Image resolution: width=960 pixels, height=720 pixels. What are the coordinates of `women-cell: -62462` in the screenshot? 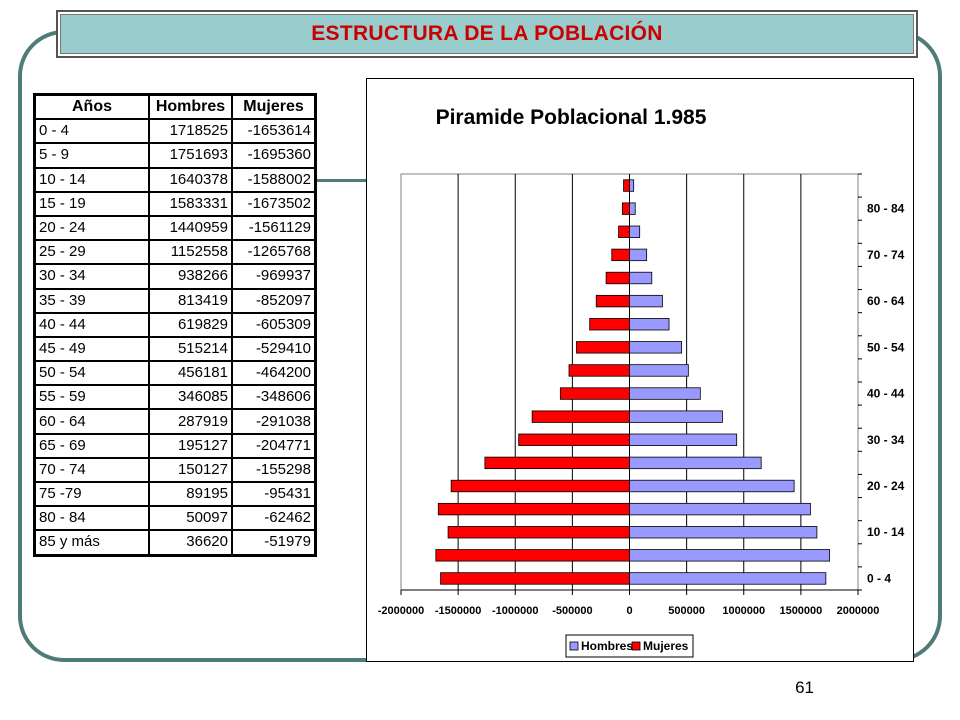 It's located at (274, 518).